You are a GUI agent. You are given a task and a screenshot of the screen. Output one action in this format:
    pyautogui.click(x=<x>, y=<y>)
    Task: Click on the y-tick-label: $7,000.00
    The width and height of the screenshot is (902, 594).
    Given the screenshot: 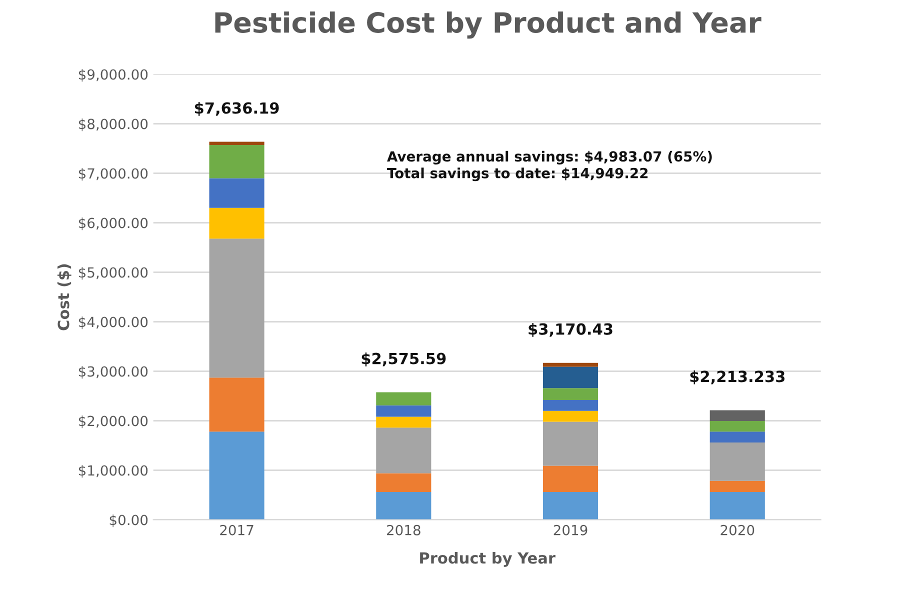 What is the action you would take?
    pyautogui.click(x=113, y=174)
    